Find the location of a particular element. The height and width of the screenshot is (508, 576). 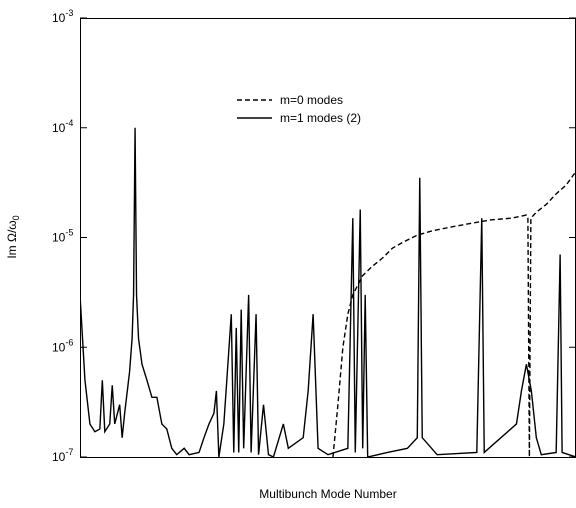

x-axis-label: Multibunch Mode Number is located at coordinates (327, 494).